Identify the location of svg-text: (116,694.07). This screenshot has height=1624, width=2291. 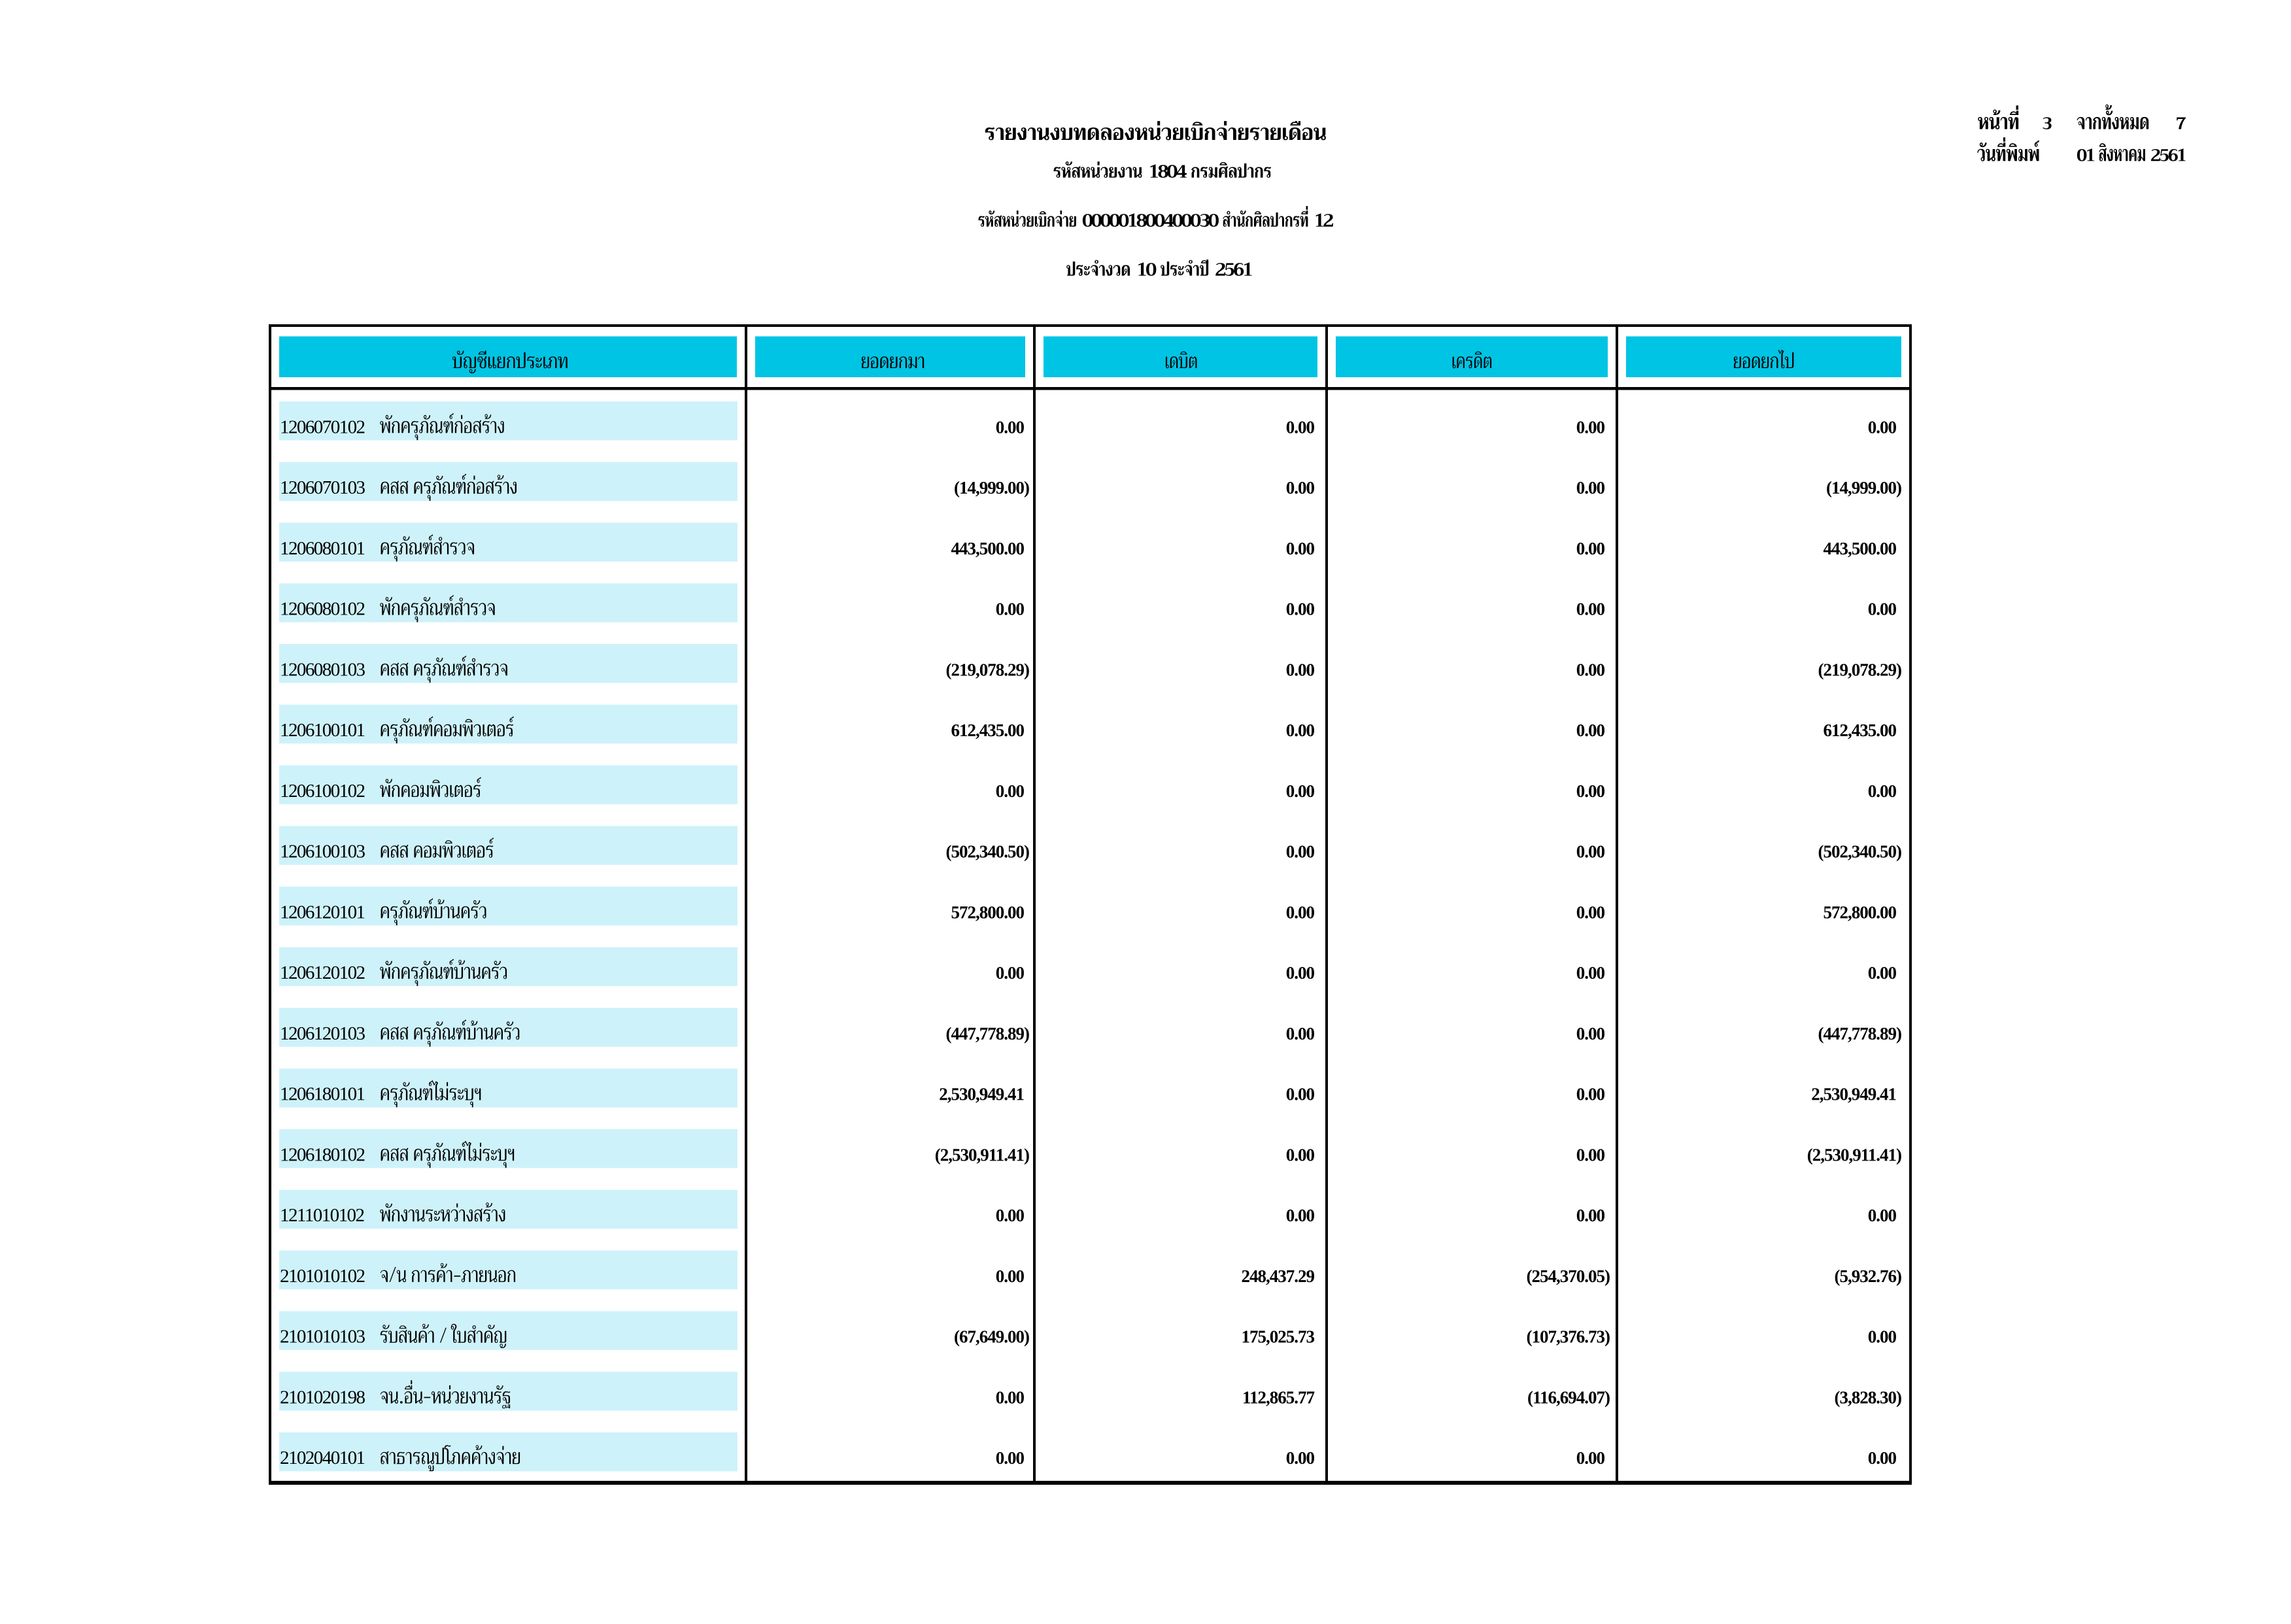
(1568, 1398).